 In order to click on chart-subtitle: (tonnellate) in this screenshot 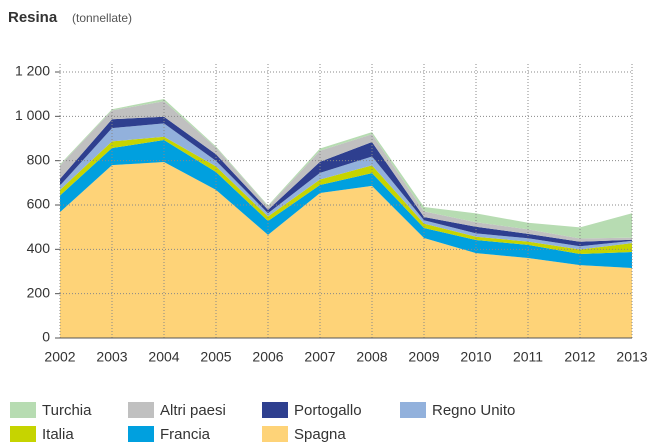, I will do `click(102, 18)`.